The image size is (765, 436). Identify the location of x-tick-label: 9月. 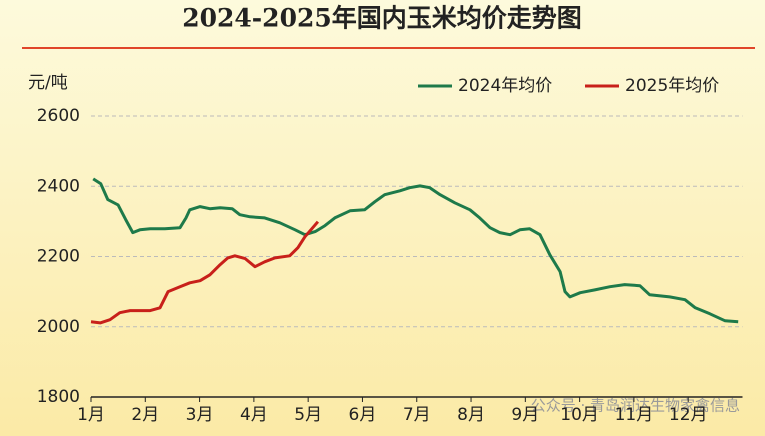
(525, 415).